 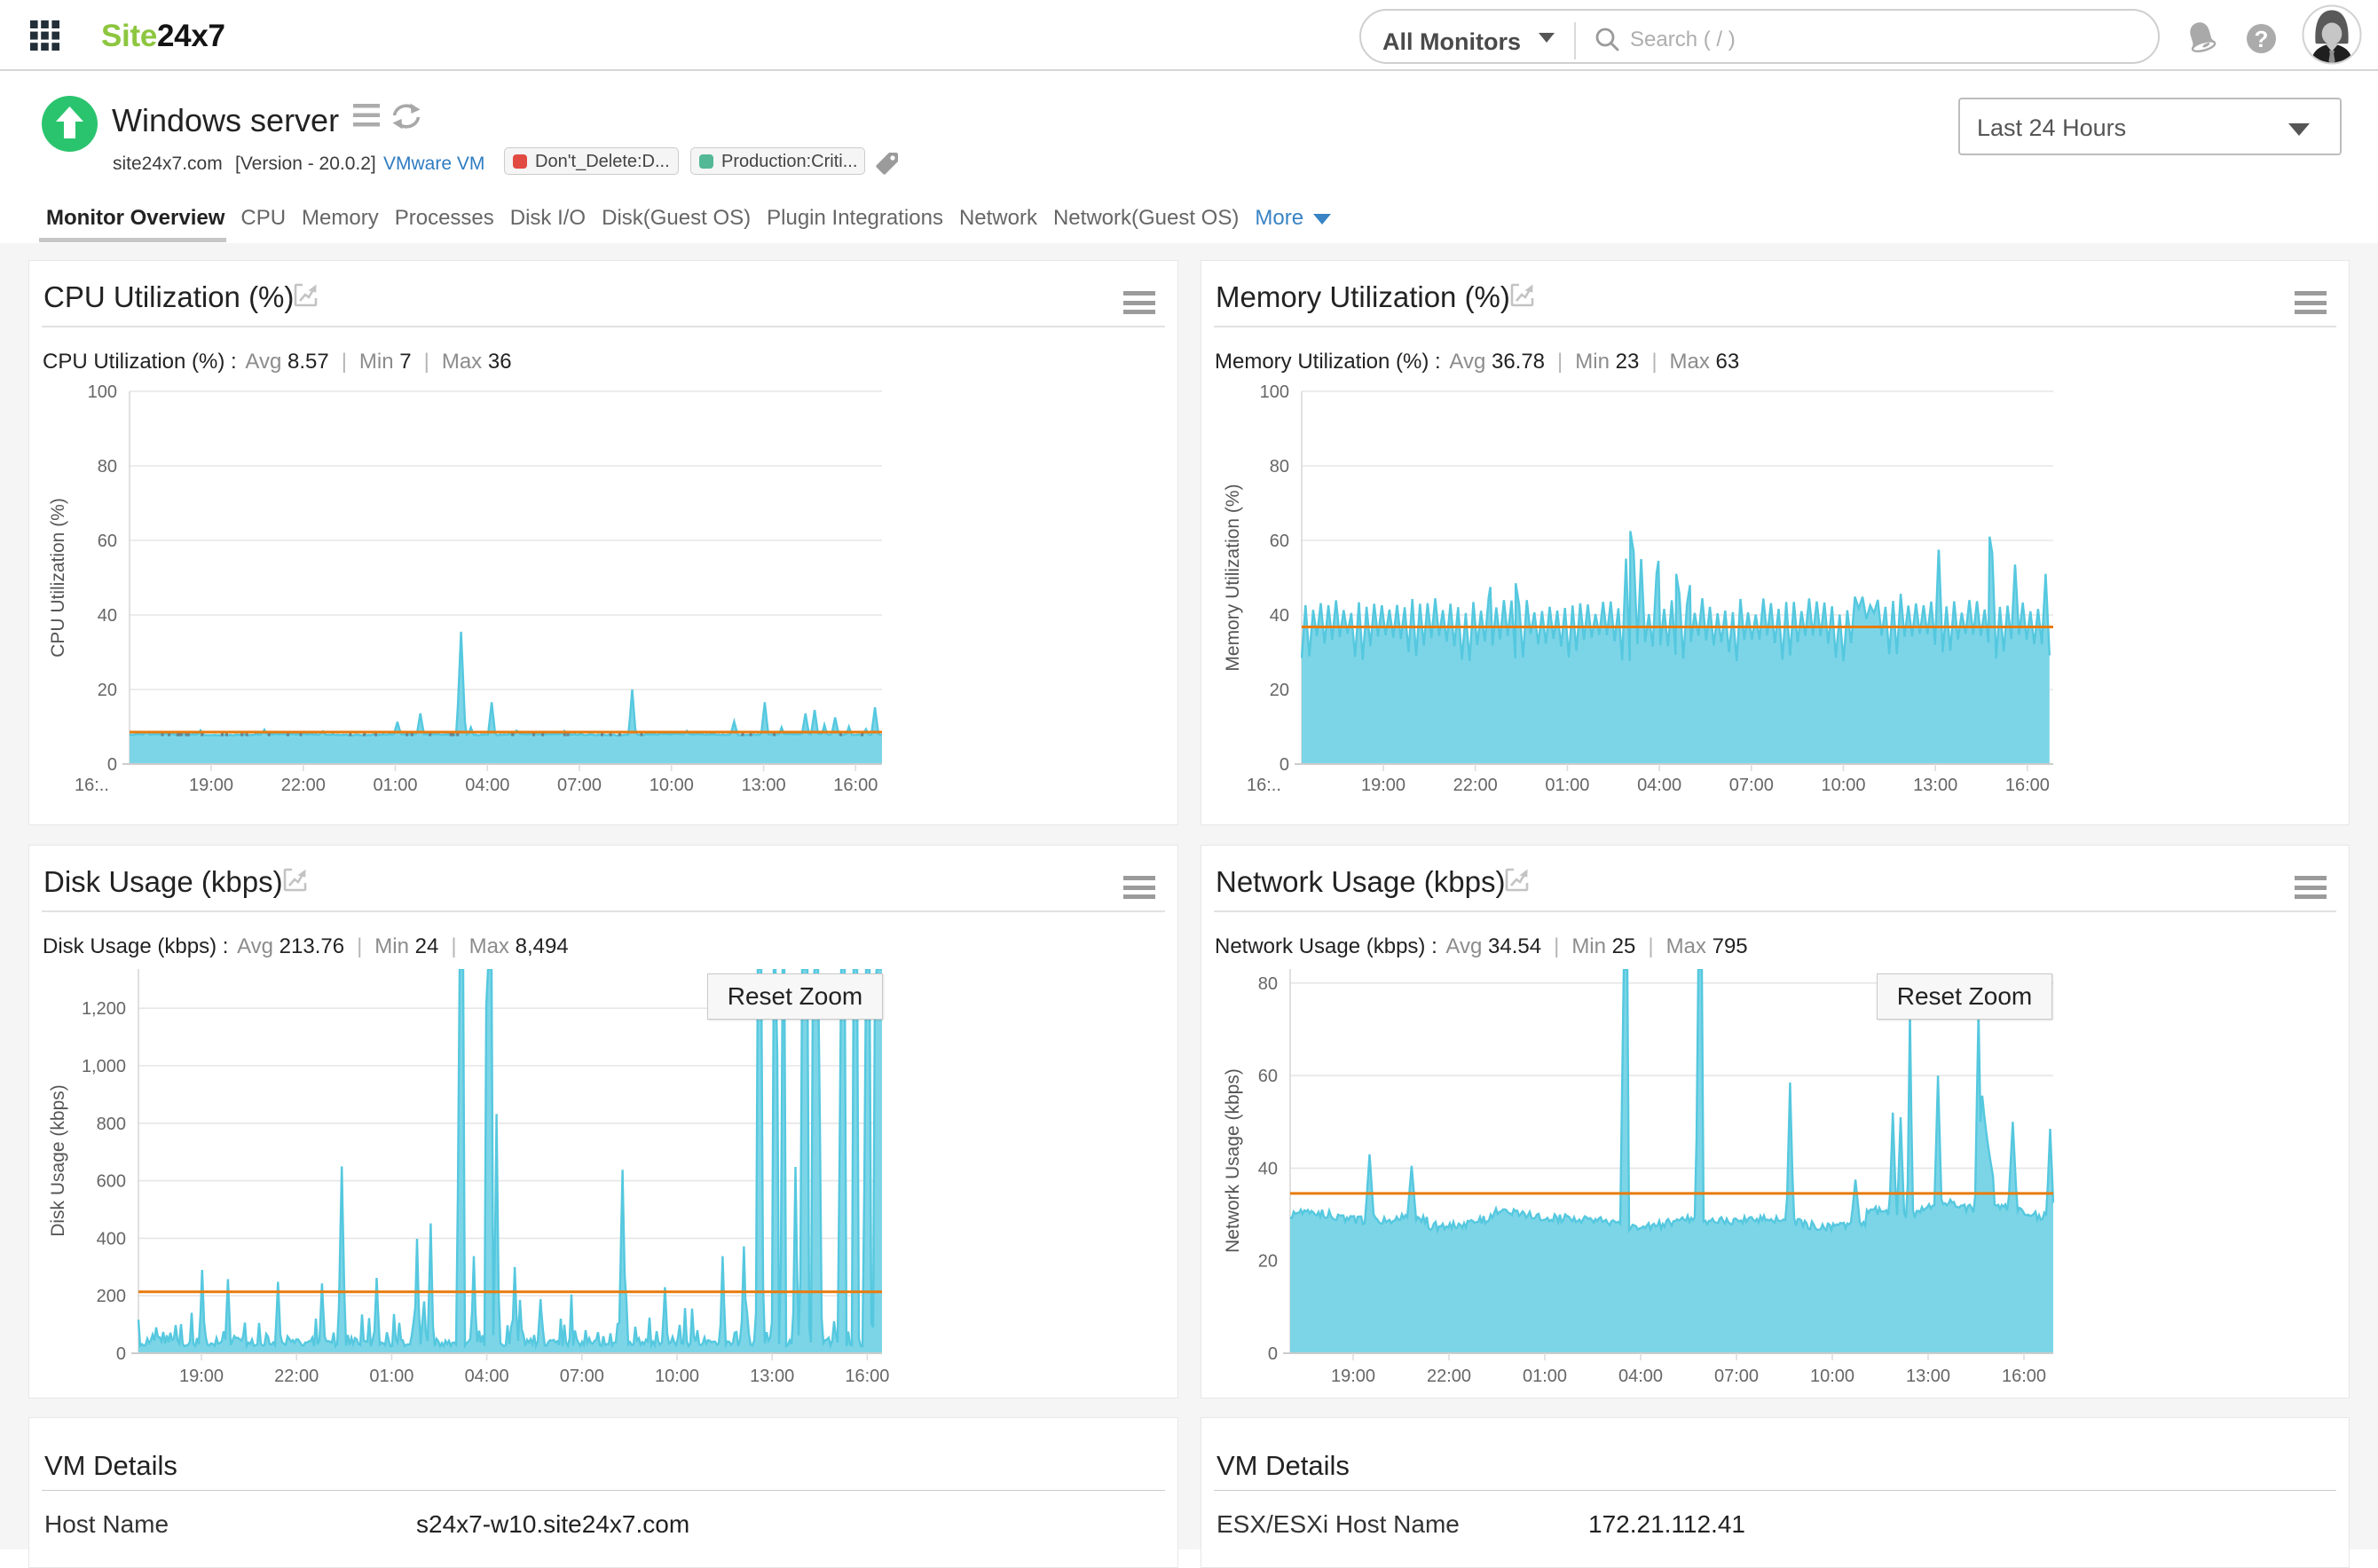 I want to click on svg-text: Disk Usage (kbps), so click(x=58, y=1161).